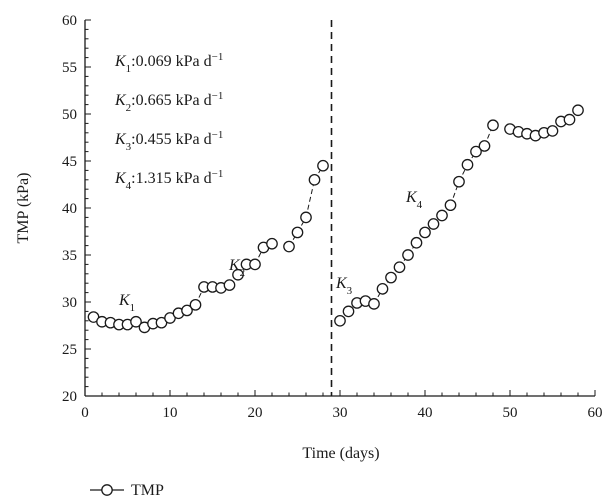  What do you see at coordinates (218, 135) in the screenshot?
I see `k3-superscript: −1` at bounding box center [218, 135].